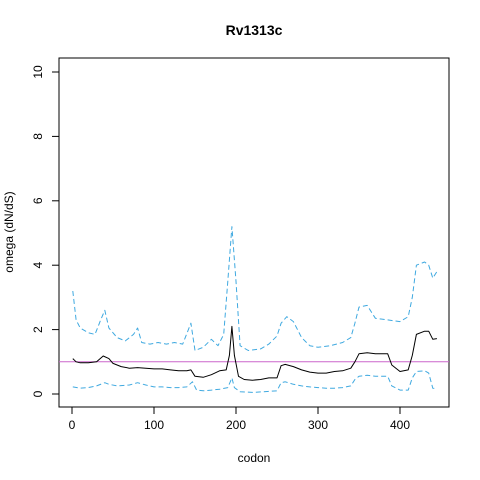 The width and height of the screenshot is (480, 480). I want to click on x-axis: 0 100 200 300 400, so click(239, 419).